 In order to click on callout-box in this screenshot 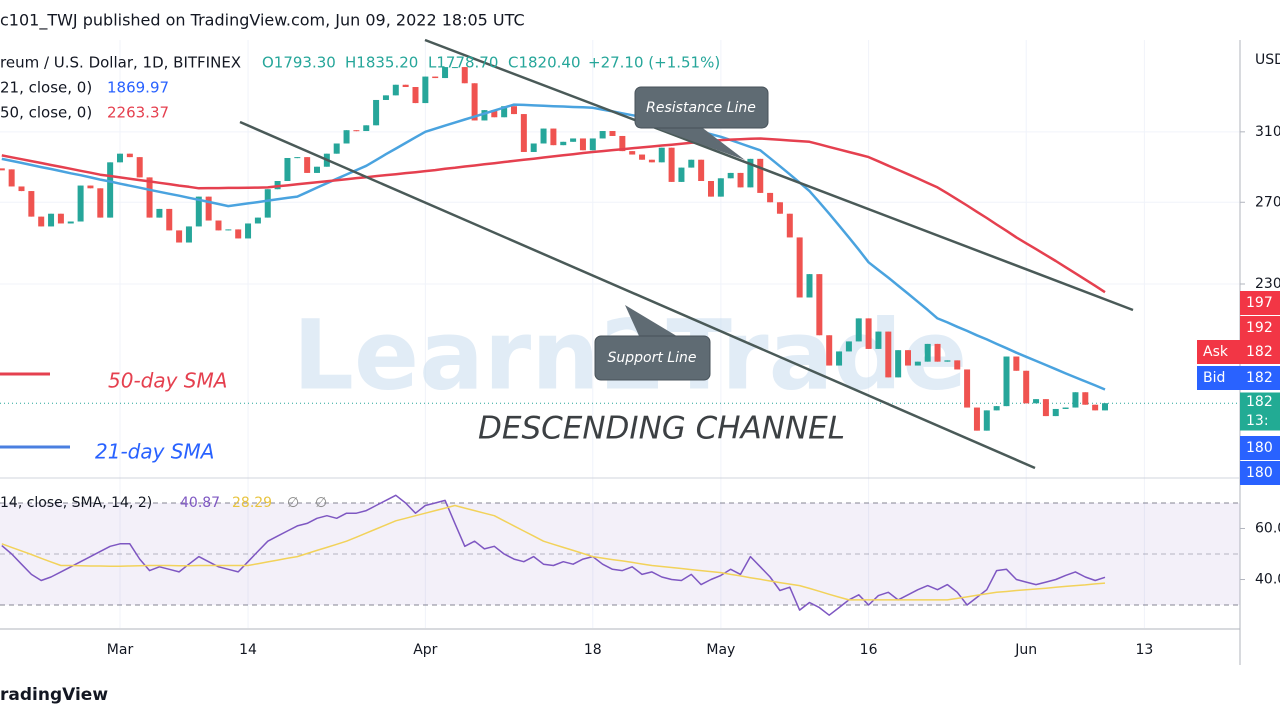, I will do `click(652, 358)`.